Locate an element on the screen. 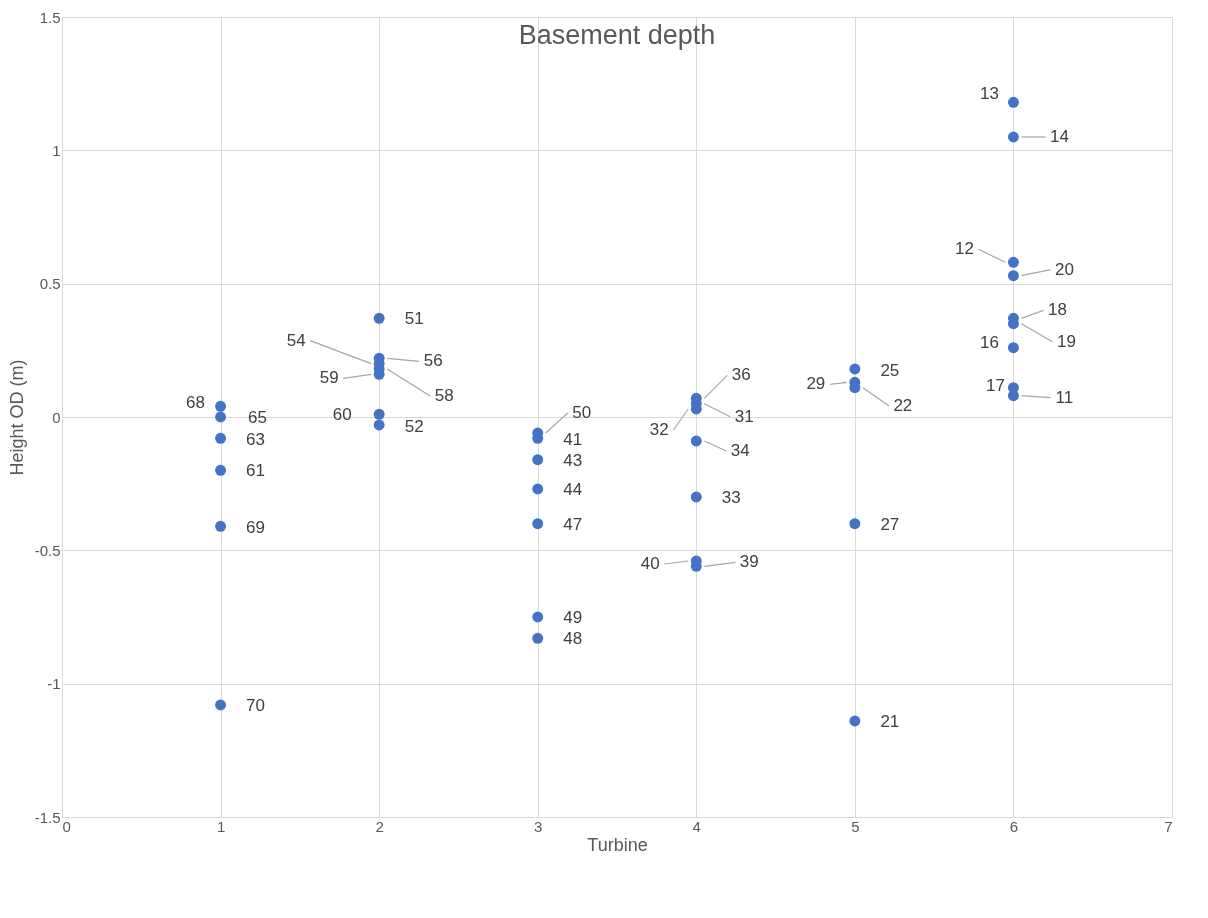 This screenshot has height=918, width=1208. y-tick-label: -1 is located at coordinates (54, 684).